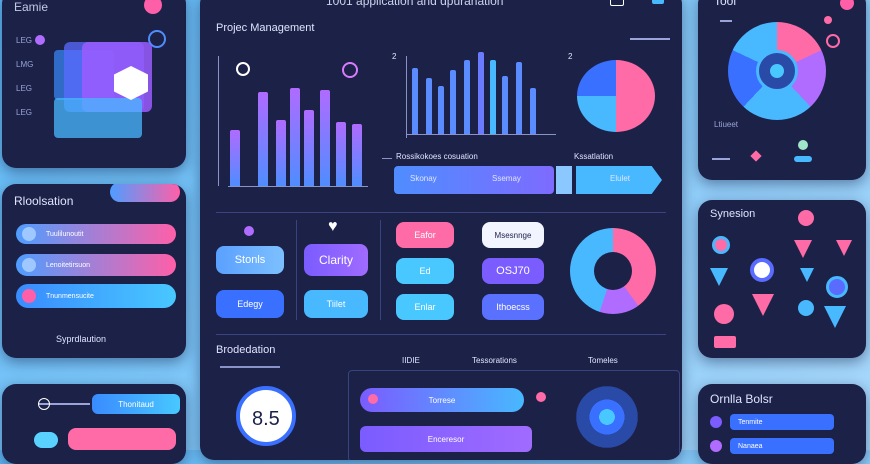  I want to click on link-icon, so click(46, 440).